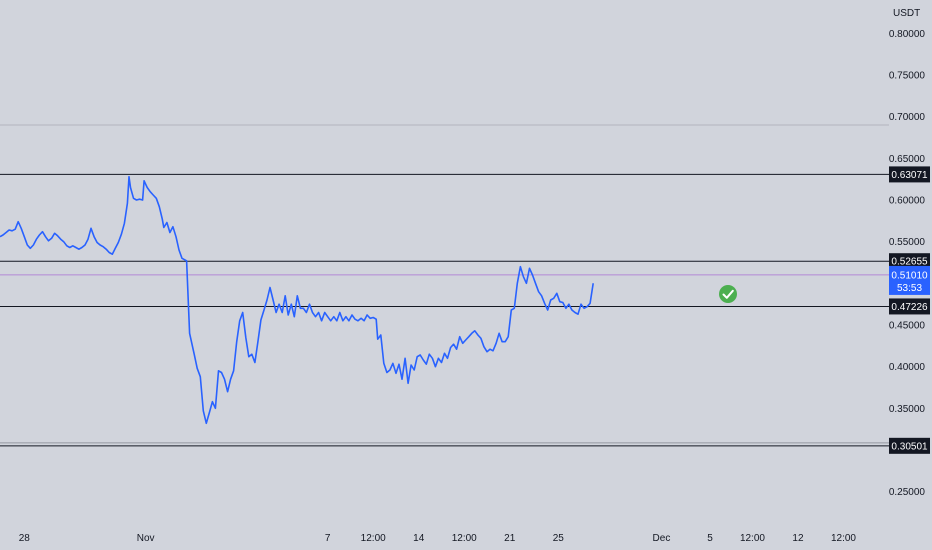 The image size is (932, 550). I want to click on x-tick-label-8: Dec, so click(662, 538).